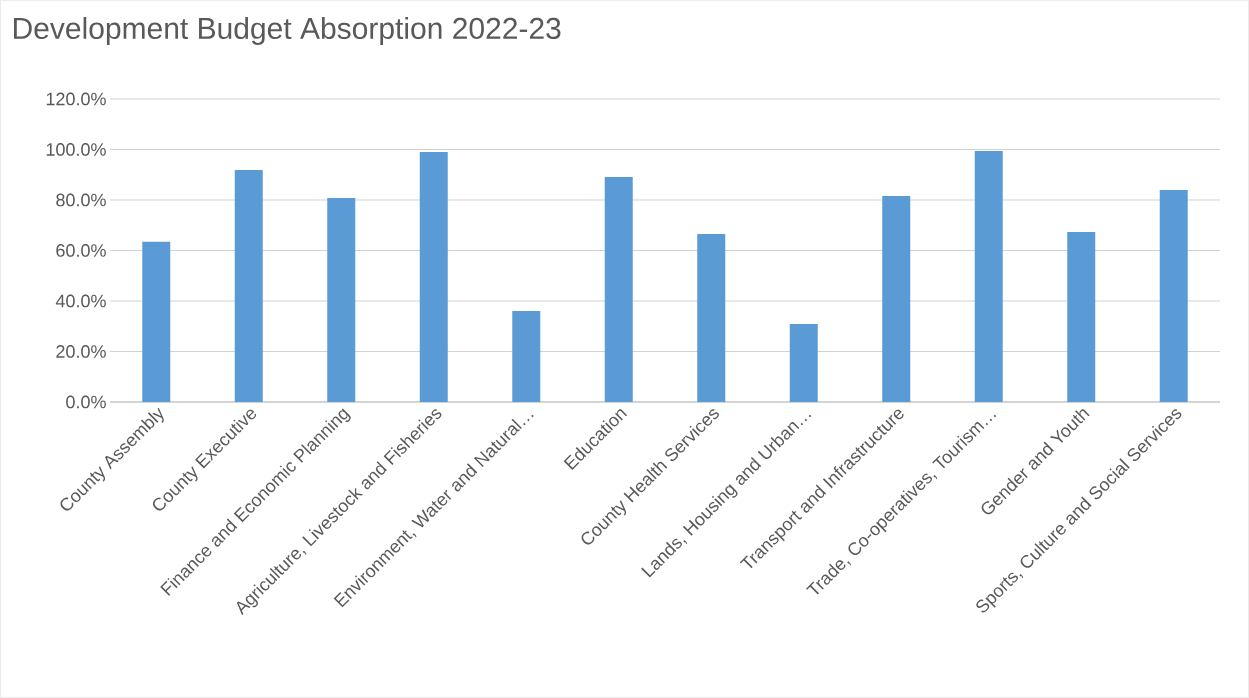 Image resolution: width=1249 pixels, height=698 pixels. What do you see at coordinates (76, 149) in the screenshot?
I see `y-tick-label: 100.0%` at bounding box center [76, 149].